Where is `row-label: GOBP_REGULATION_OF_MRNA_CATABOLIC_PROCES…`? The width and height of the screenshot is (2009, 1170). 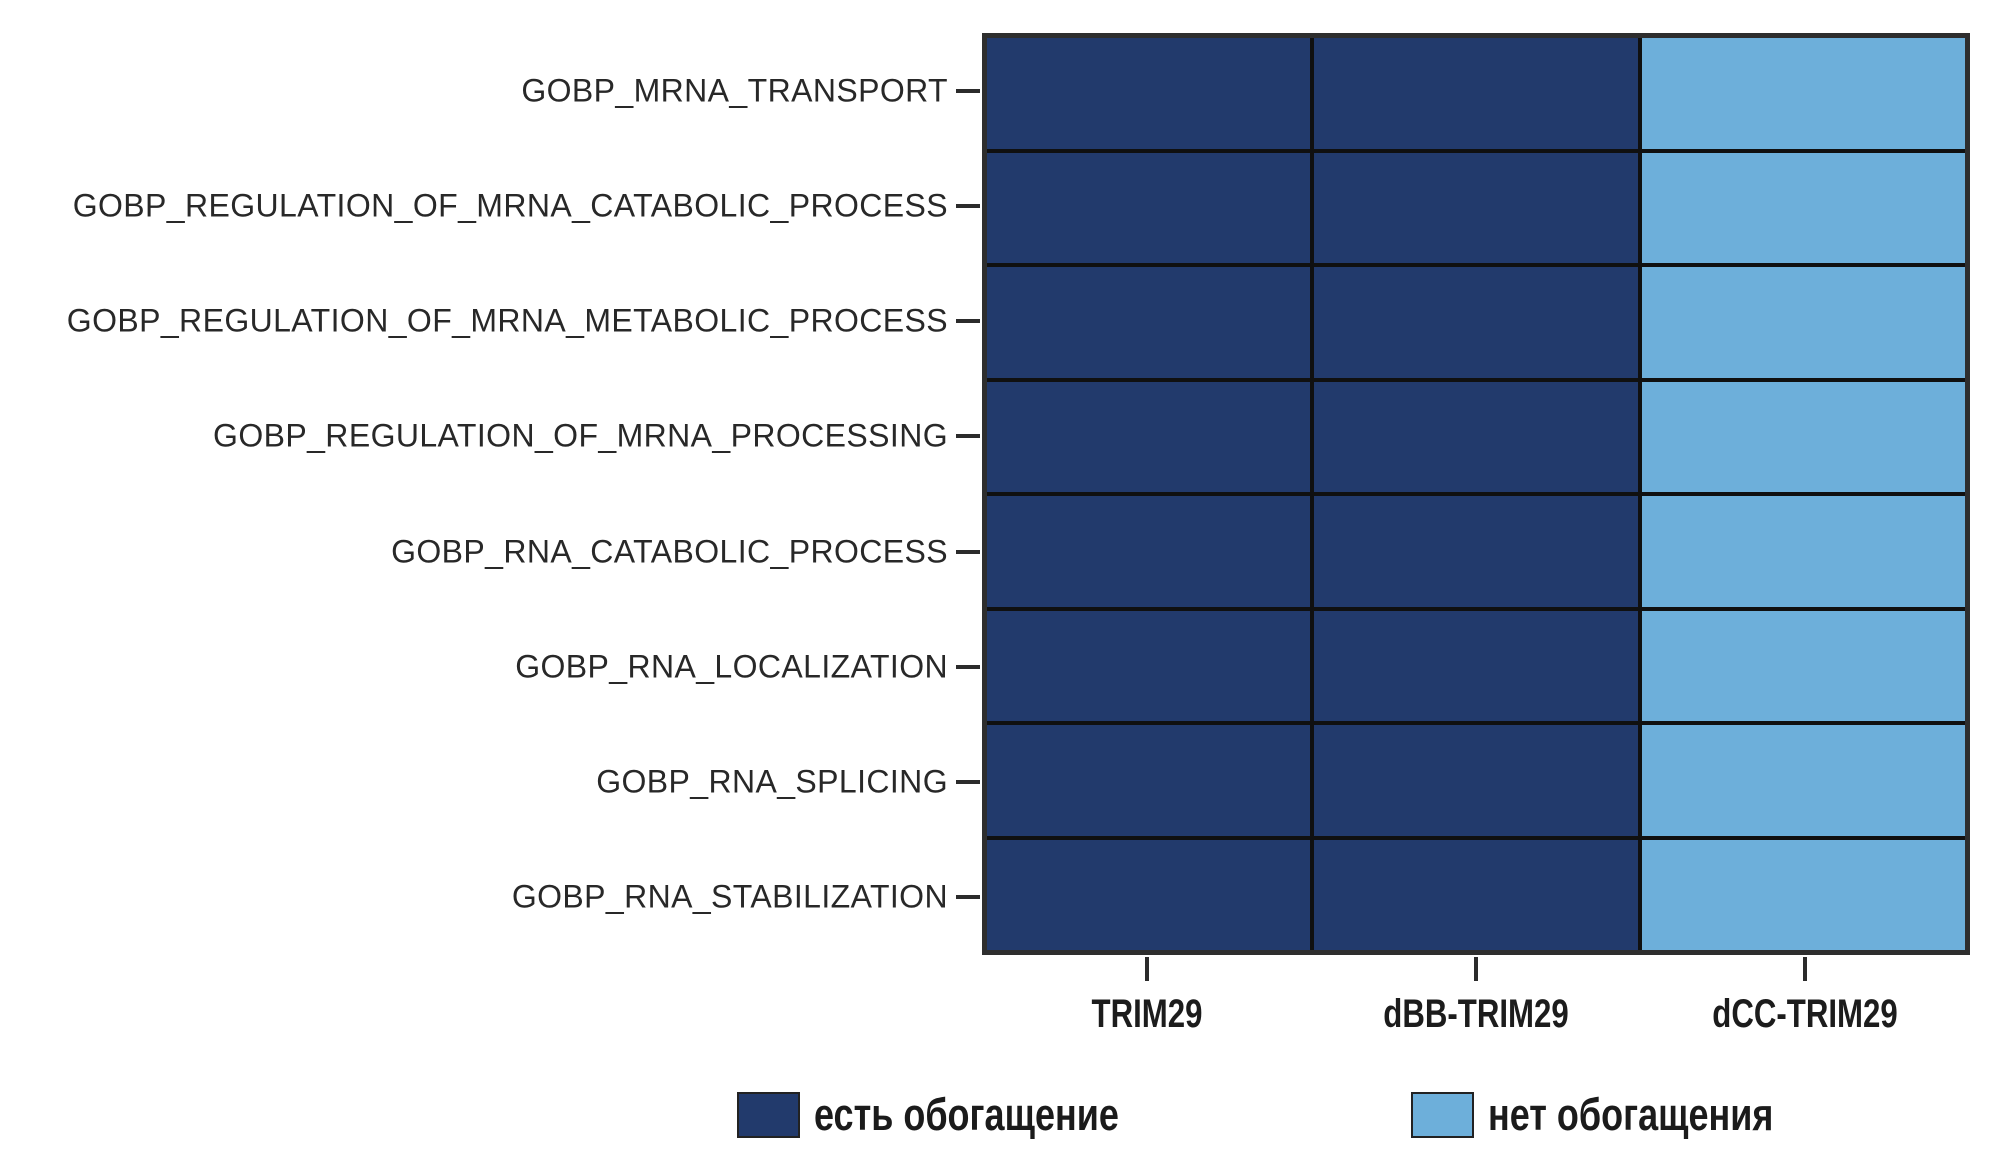
row-label: GOBP_REGULATION_OF_MRNA_CATABOLIC_PROCES… is located at coordinates (510, 205).